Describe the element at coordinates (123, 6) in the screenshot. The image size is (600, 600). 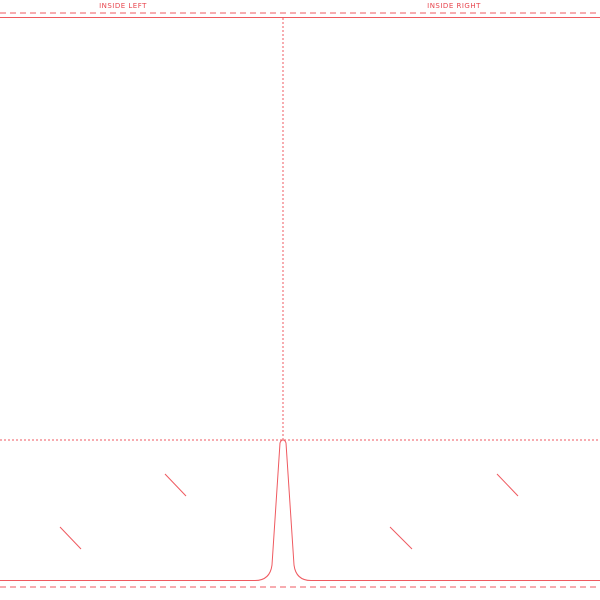
I see `panel-label: INSIDE LEFT` at that location.